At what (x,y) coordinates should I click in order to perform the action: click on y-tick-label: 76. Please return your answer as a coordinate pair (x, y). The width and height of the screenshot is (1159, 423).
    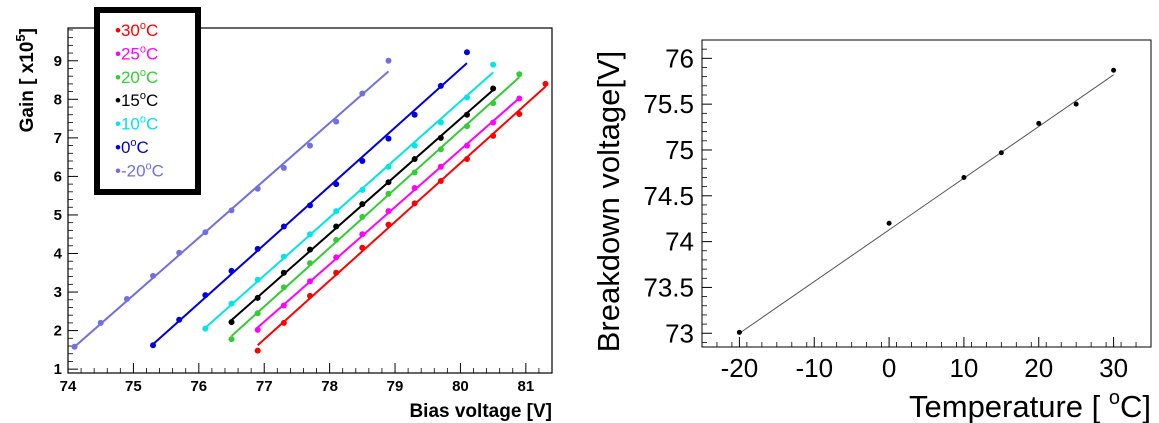
    Looking at the image, I should click on (679, 58).